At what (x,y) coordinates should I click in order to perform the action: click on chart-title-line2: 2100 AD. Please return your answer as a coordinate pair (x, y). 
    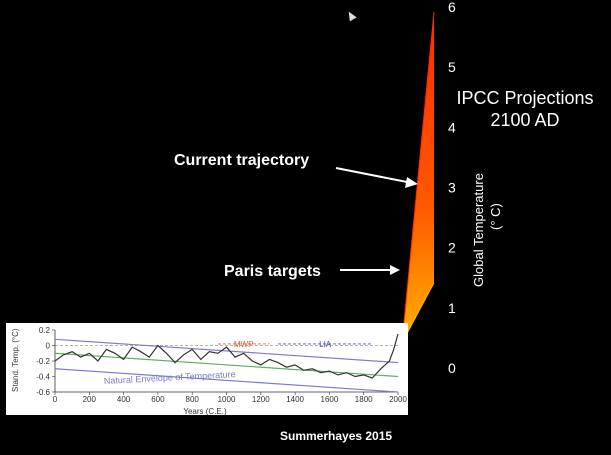
    Looking at the image, I should click on (524, 120).